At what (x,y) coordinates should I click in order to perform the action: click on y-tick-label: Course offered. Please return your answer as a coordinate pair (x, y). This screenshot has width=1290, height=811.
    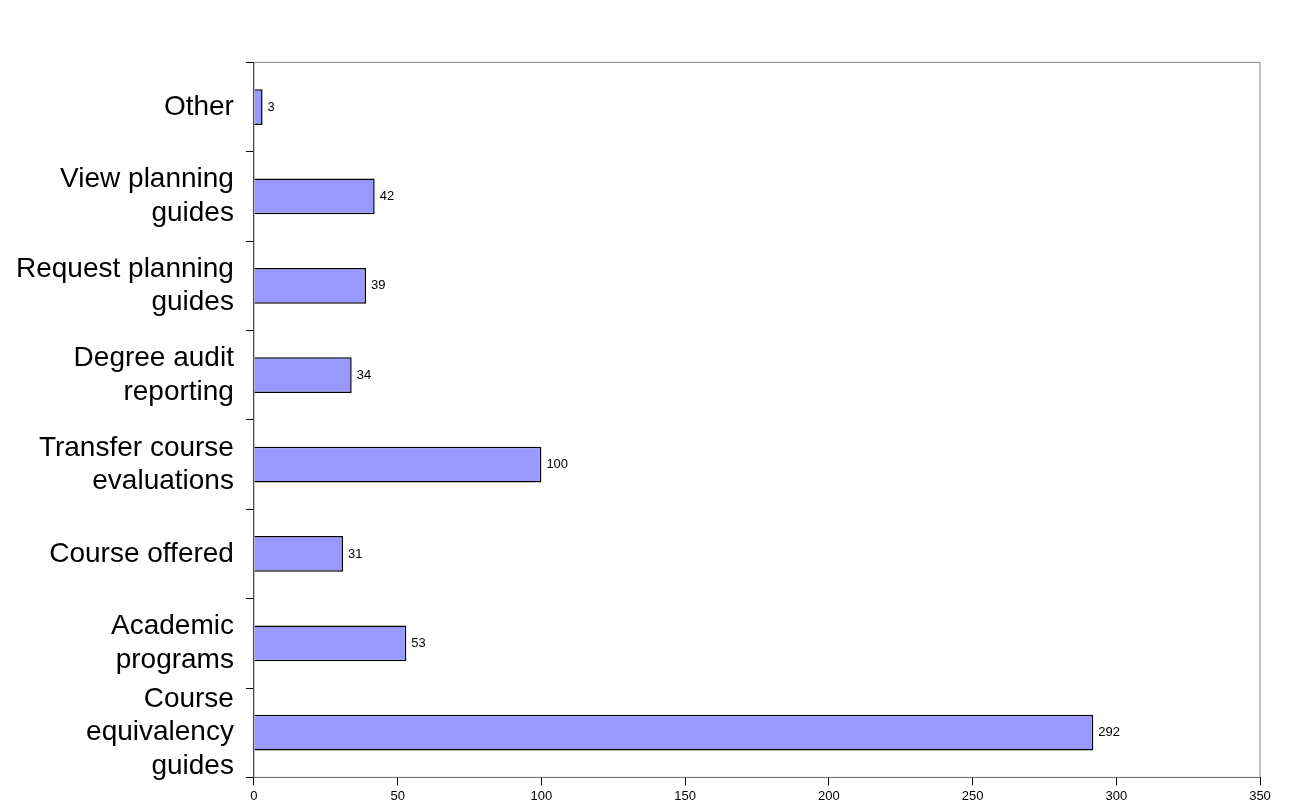
    Looking at the image, I should click on (141, 552).